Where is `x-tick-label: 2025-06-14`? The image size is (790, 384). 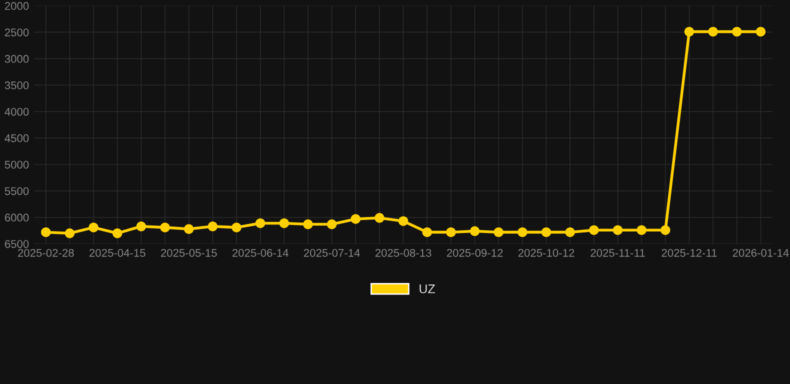 x-tick-label: 2025-06-14 is located at coordinates (260, 252).